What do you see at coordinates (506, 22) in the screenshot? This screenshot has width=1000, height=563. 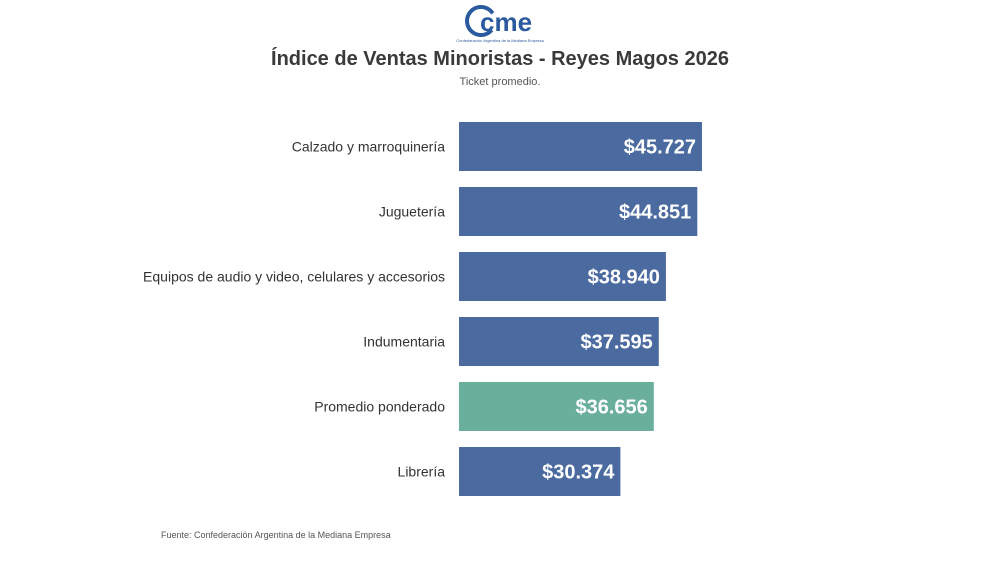 I see `logo-text: cme` at bounding box center [506, 22].